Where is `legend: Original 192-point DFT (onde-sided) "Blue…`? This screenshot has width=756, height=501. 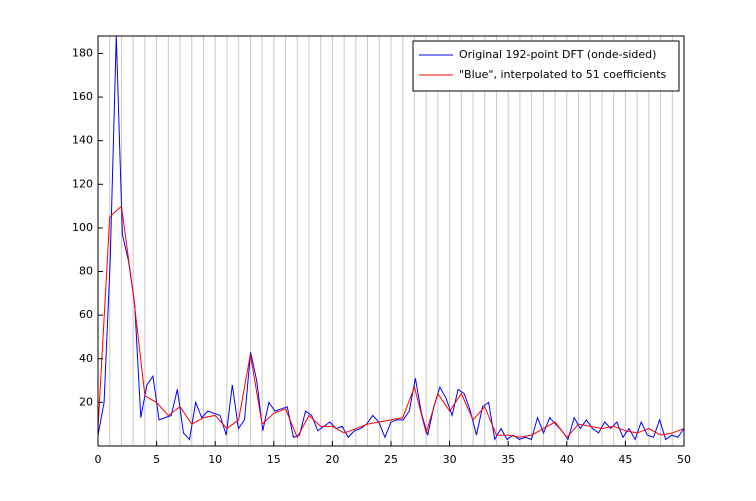
legend: Original 192-point DFT (onde-sided) "Blue… is located at coordinates (546, 66).